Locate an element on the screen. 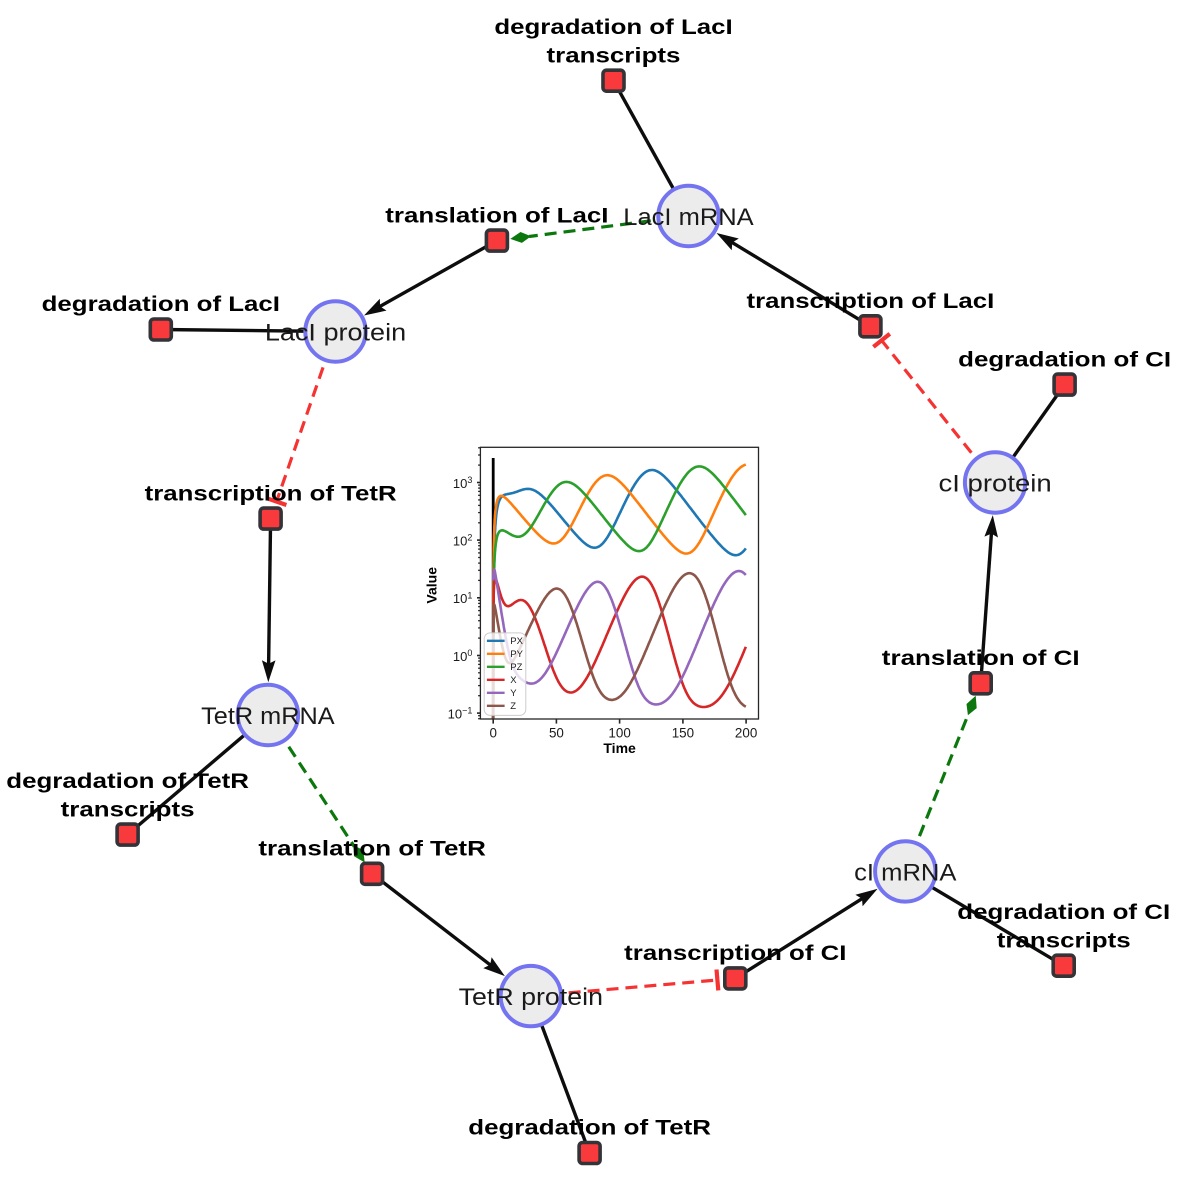 The height and width of the screenshot is (1200, 1189). svg-text: 10−1 is located at coordinates (460, 714).